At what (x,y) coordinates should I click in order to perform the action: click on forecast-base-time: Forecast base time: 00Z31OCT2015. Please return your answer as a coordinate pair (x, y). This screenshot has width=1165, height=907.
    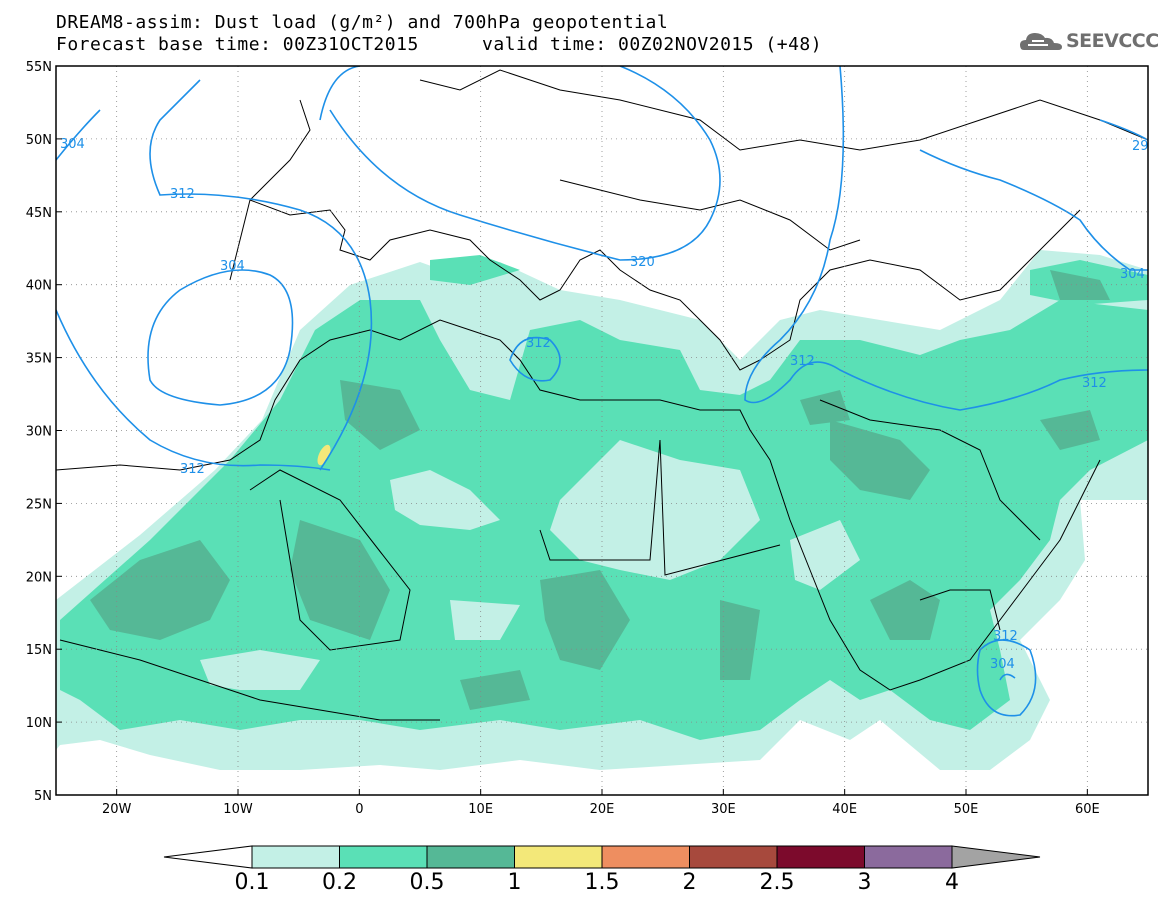
    Looking at the image, I should click on (237, 44).